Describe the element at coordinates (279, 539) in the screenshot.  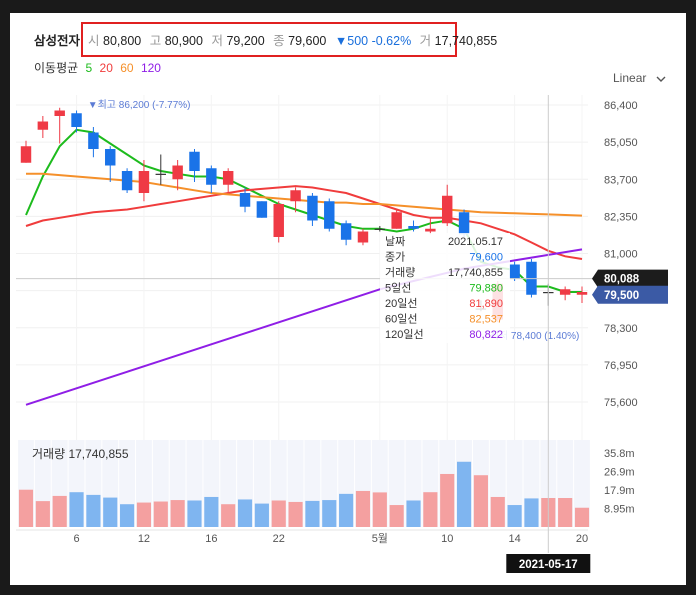
I see `x-tick-label: 22` at that location.